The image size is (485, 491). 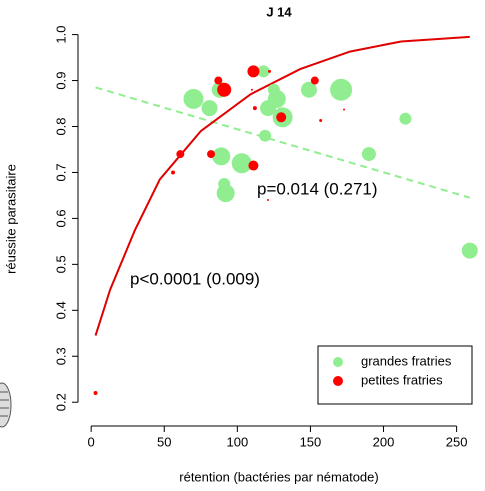 What do you see at coordinates (60, 402) in the screenshot?
I see `y-tick-label: 0.2` at bounding box center [60, 402].